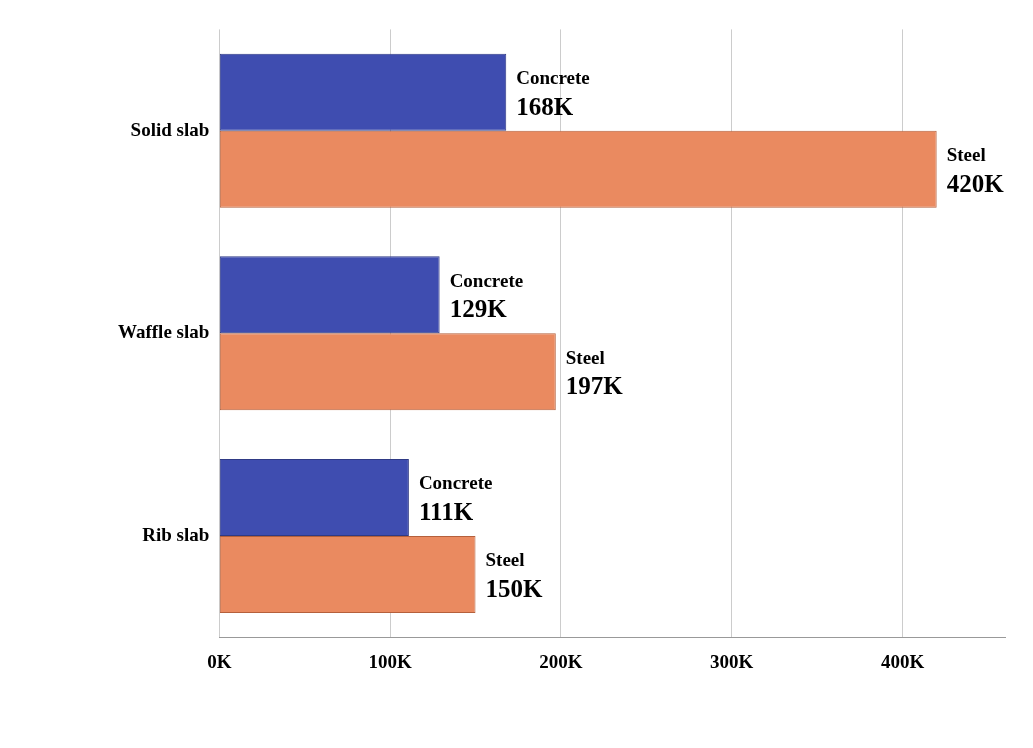 Image resolution: width=1033 pixels, height=748 pixels. What do you see at coordinates (732, 661) in the screenshot?
I see `x-tick-label: 300K` at bounding box center [732, 661].